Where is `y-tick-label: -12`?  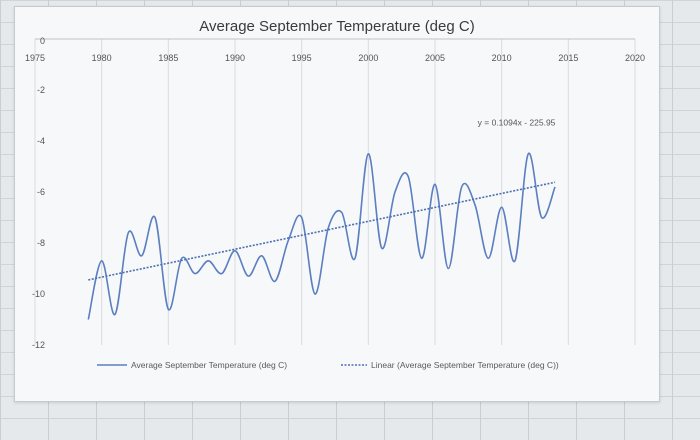 y-tick-label: -12 is located at coordinates (38, 345).